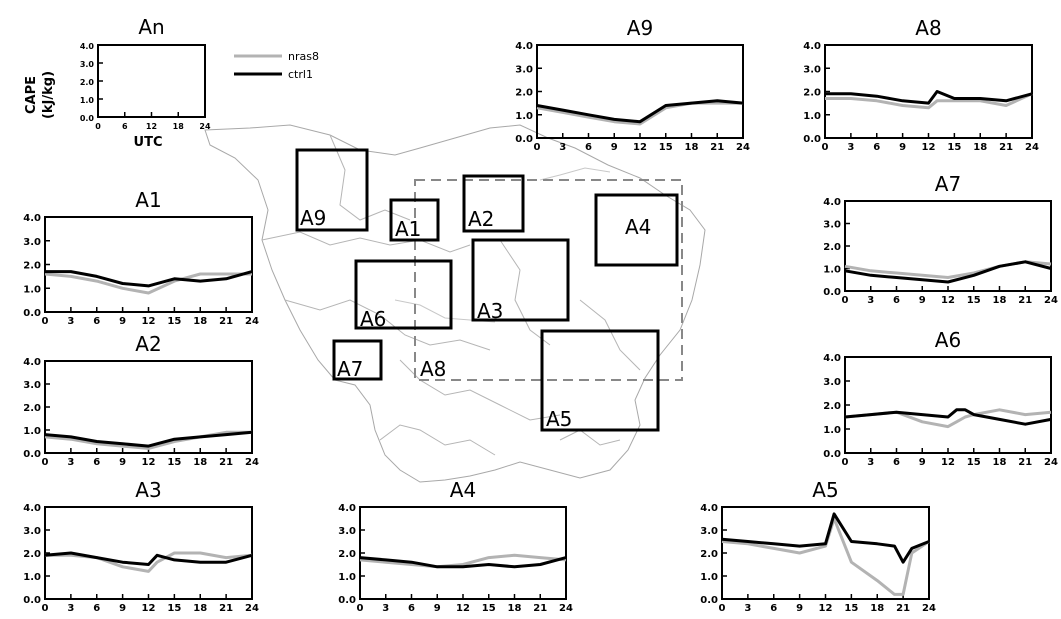 This screenshot has height=619, width=1061. What do you see at coordinates (179, 126) in the screenshot?
I see `x-tick-label-an: 18` at bounding box center [179, 126].